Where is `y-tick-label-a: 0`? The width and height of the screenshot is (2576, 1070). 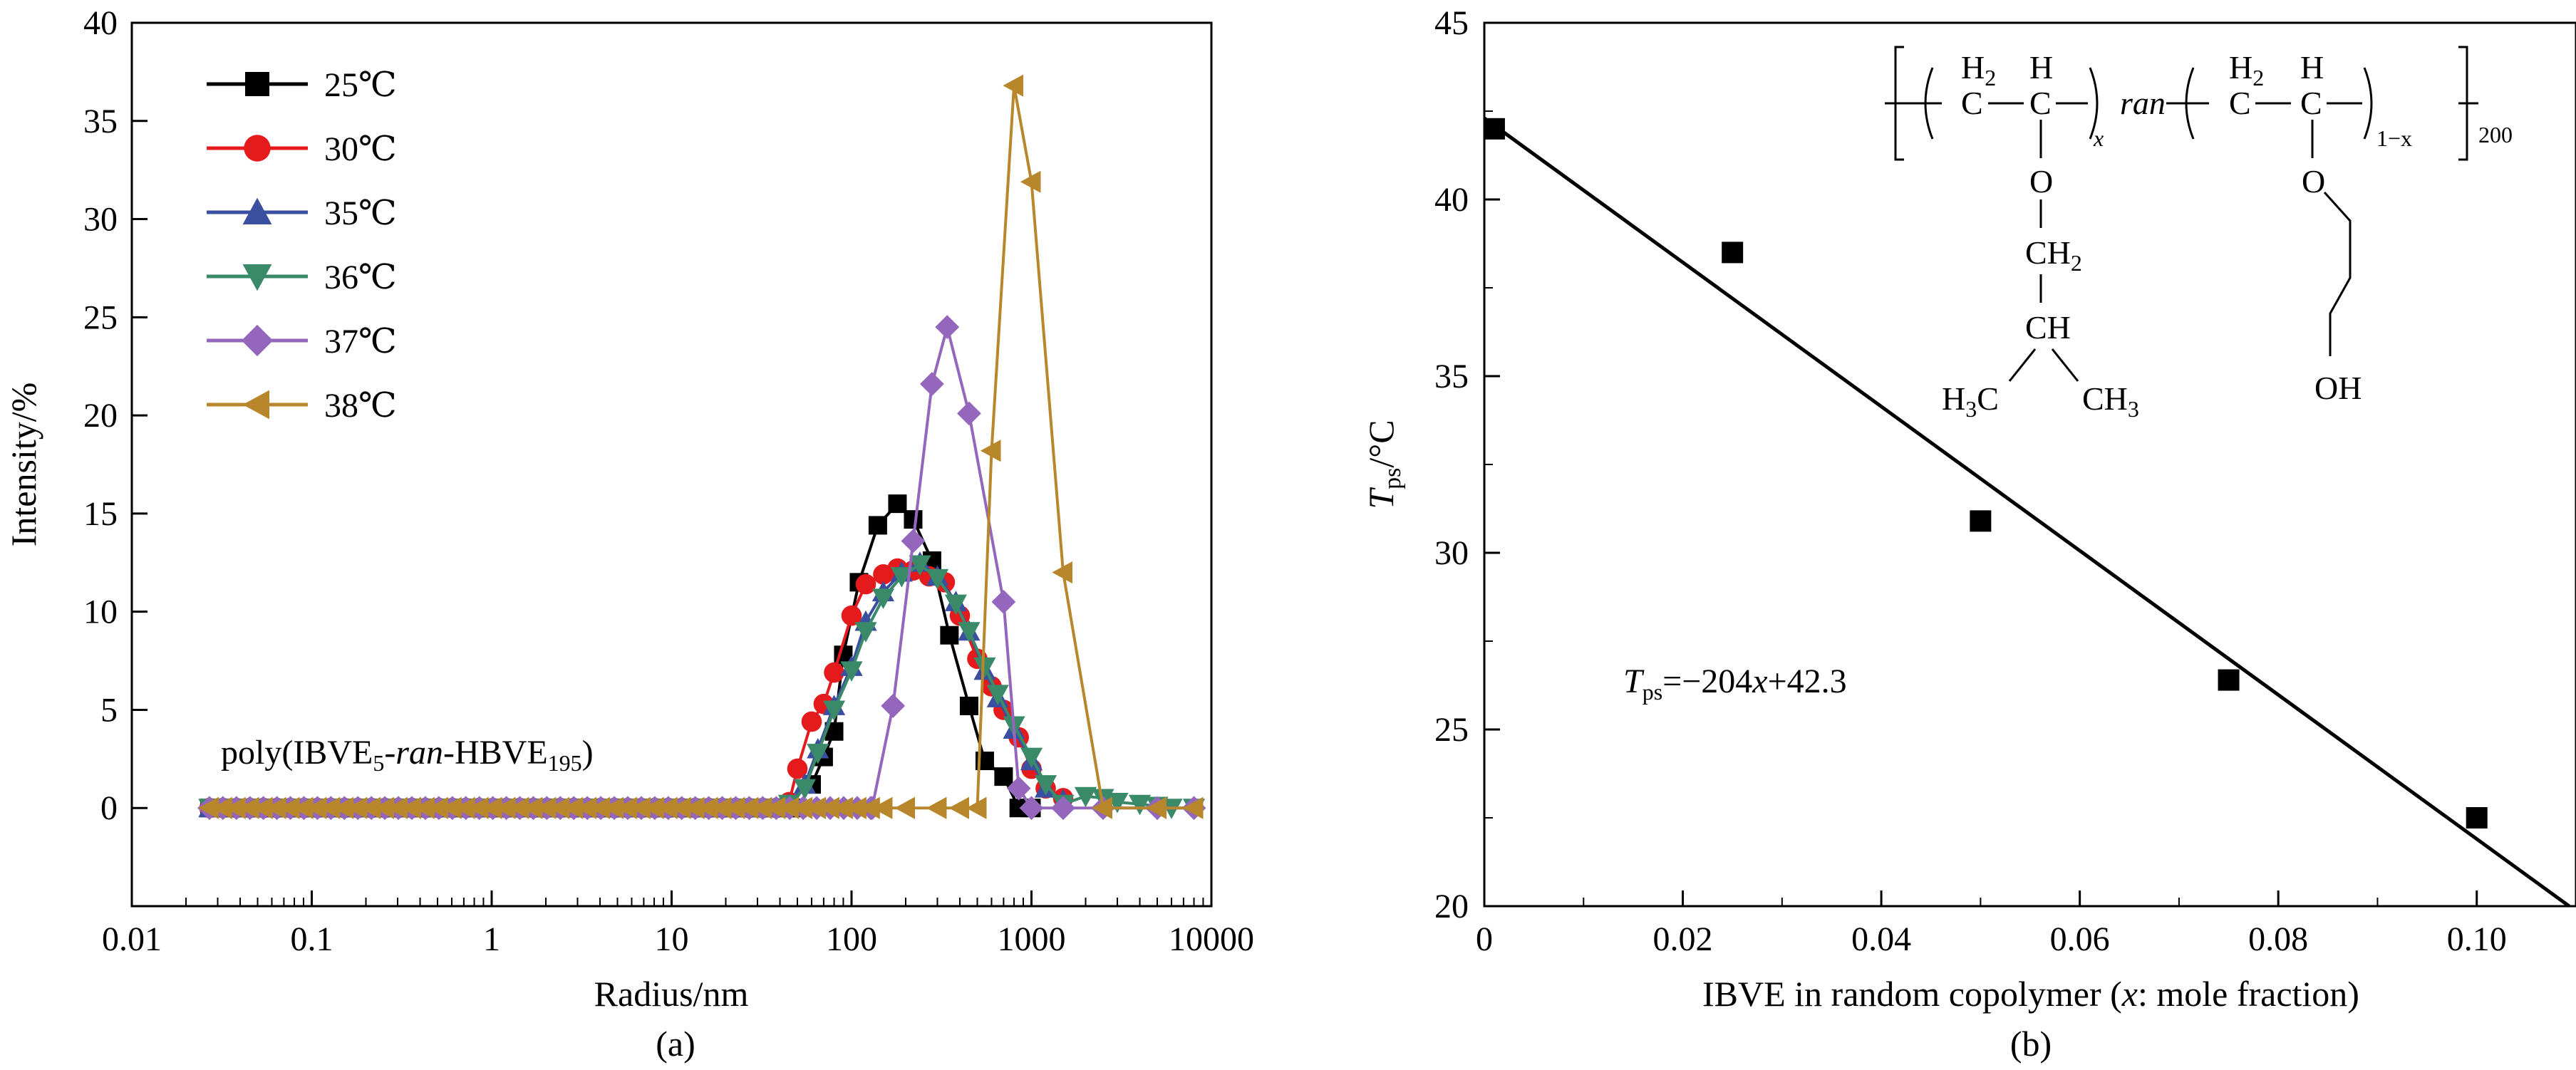 y-tick-label-a: 0 is located at coordinates (109, 808).